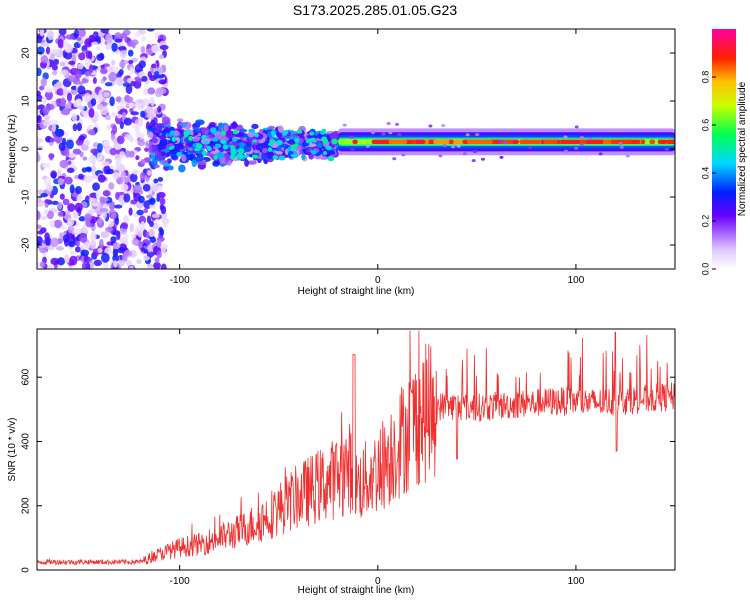 This screenshot has width=750, height=600. Describe the element at coordinates (26, 376) in the screenshot. I see `snr-ytick-label: 600` at that location.